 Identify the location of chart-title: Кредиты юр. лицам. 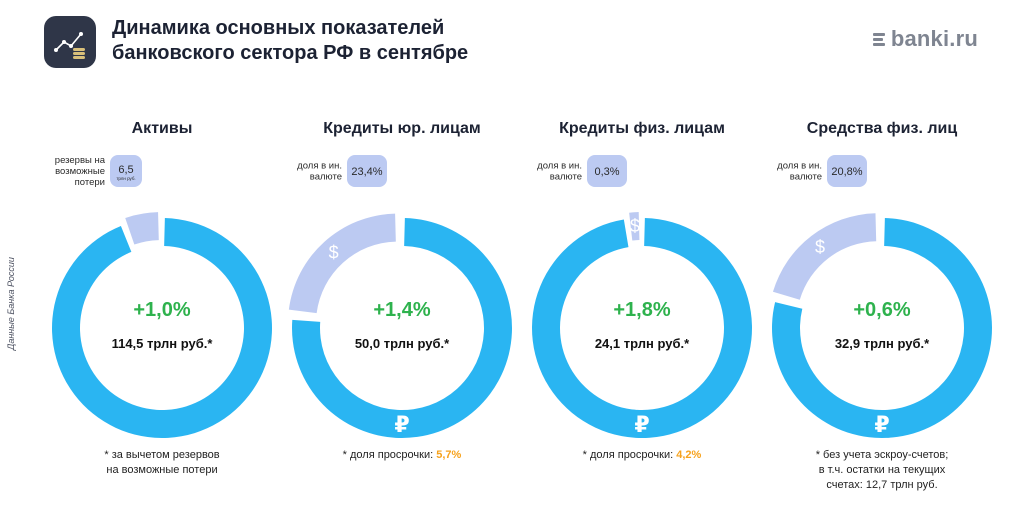
(401, 128).